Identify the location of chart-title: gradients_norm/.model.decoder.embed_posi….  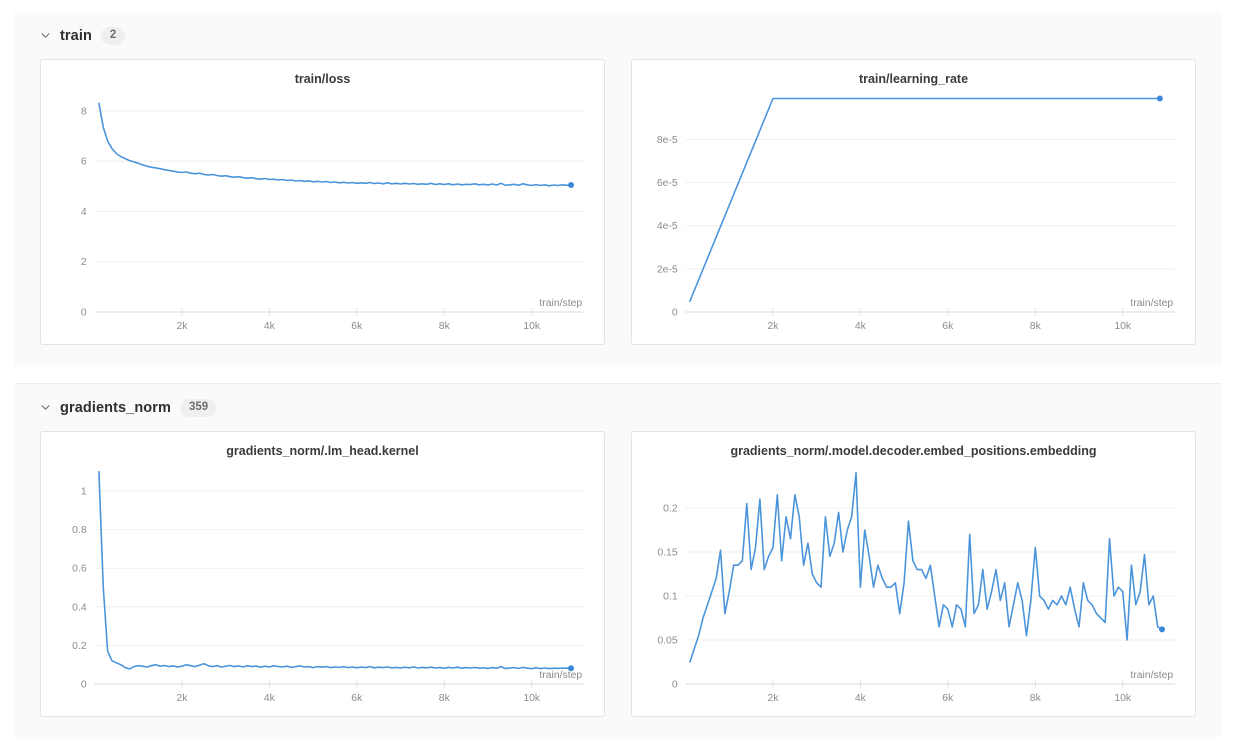
(913, 450).